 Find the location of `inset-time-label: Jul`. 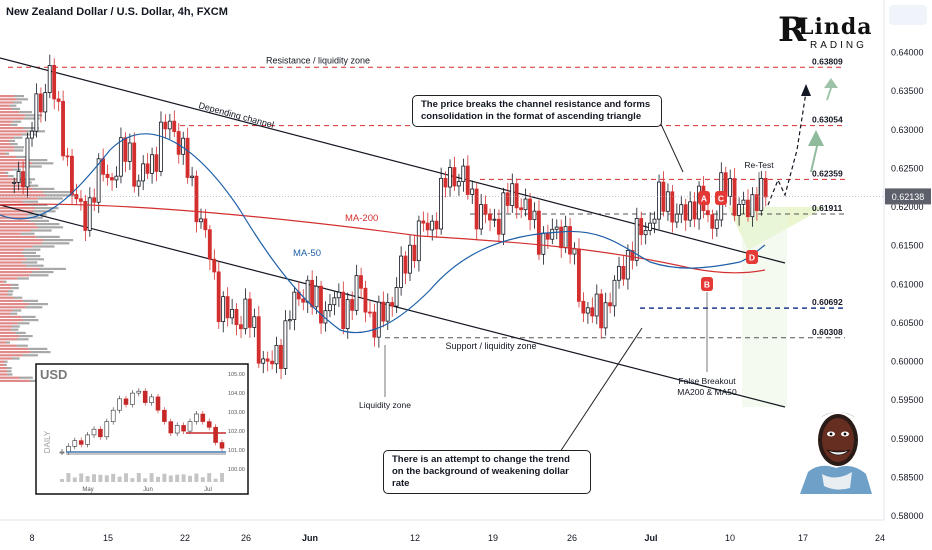

inset-time-label: Jul is located at coordinates (208, 490).